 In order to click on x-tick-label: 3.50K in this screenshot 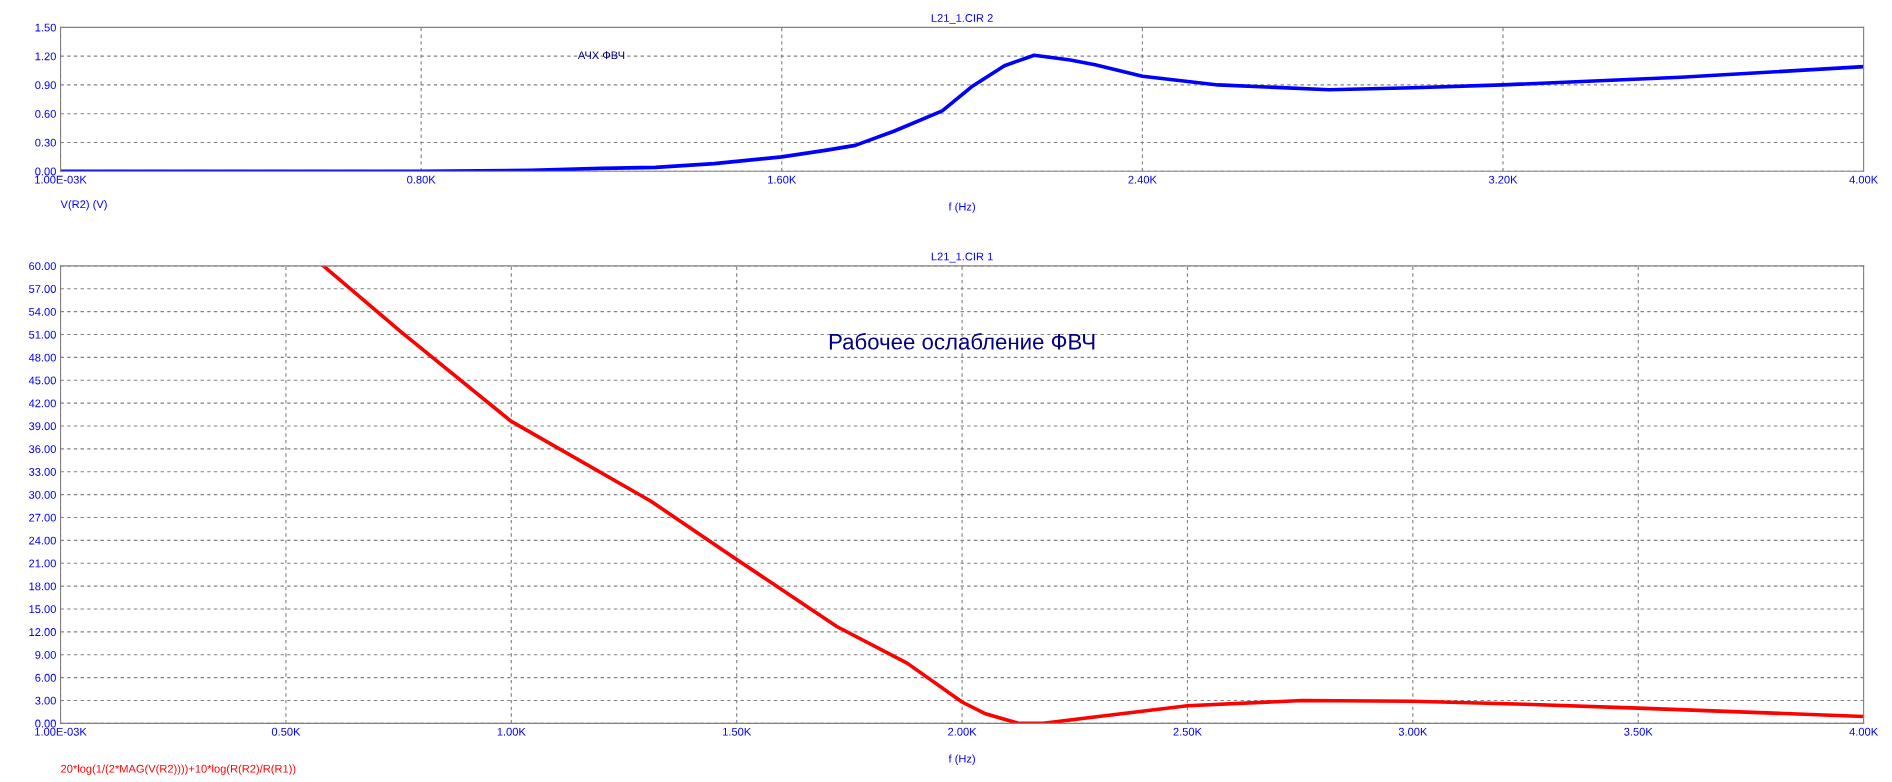, I will do `click(1638, 731)`.